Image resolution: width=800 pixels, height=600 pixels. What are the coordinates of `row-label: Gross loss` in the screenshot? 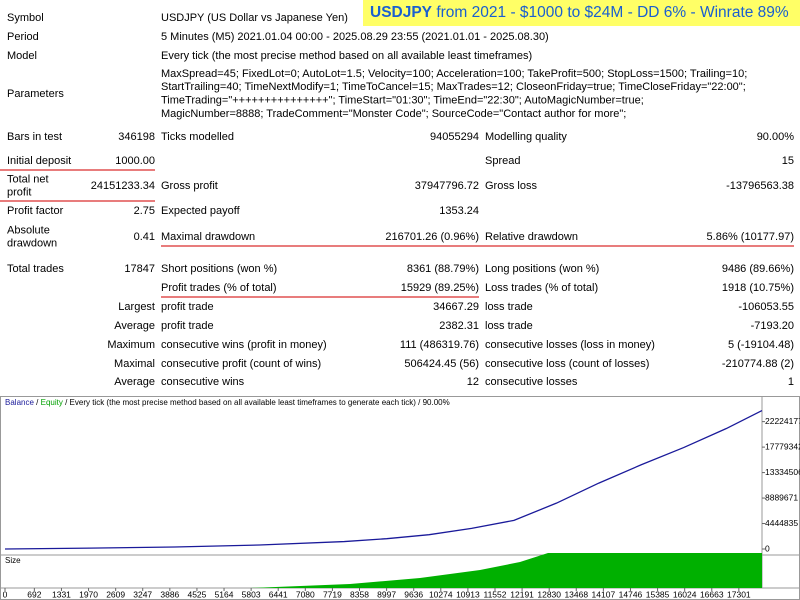 It's located at (511, 186).